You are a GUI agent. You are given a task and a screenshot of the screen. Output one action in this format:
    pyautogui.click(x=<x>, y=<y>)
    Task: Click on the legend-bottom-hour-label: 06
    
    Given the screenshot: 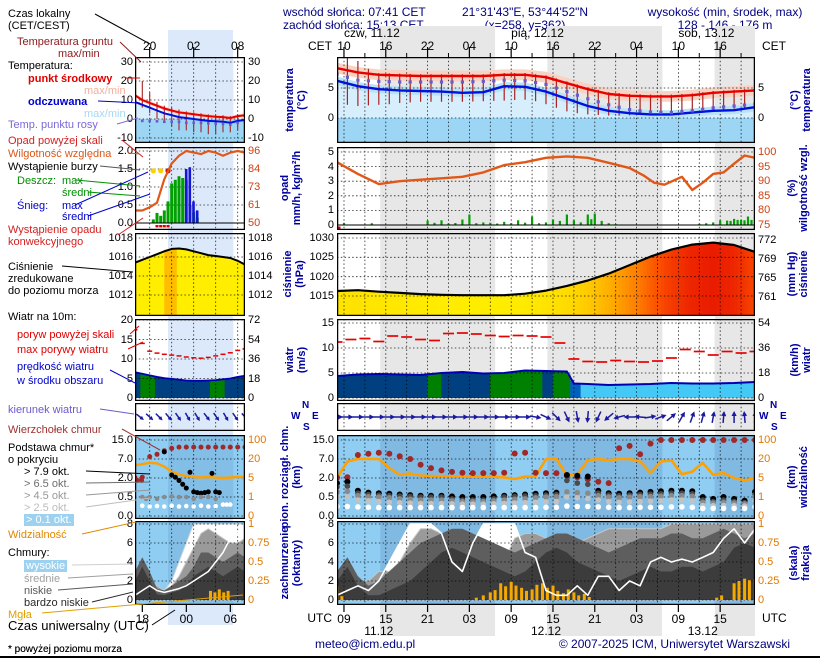 What is the action you would take?
    pyautogui.click(x=230, y=619)
    